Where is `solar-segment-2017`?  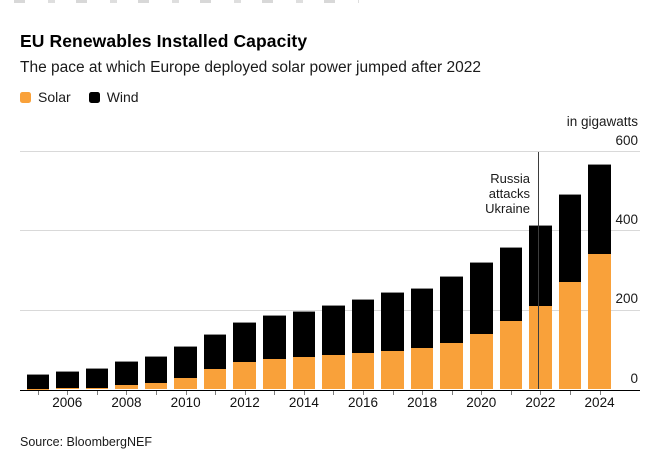
solar-segment-2017 is located at coordinates (392, 370).